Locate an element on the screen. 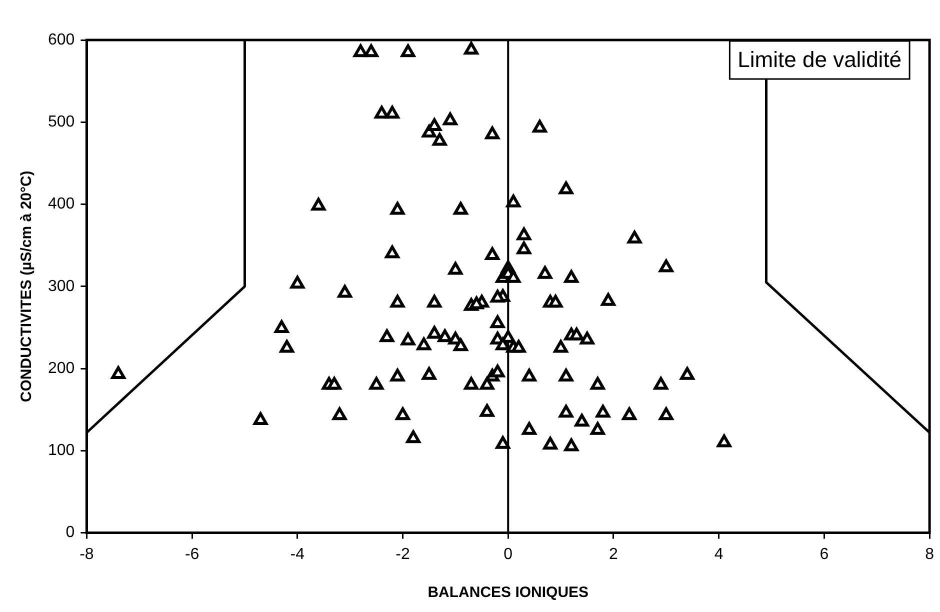 The width and height of the screenshot is (940, 612). y-axis-title: CONDUCTIVITES (µS/cm à 20°C) is located at coordinates (27, 286).